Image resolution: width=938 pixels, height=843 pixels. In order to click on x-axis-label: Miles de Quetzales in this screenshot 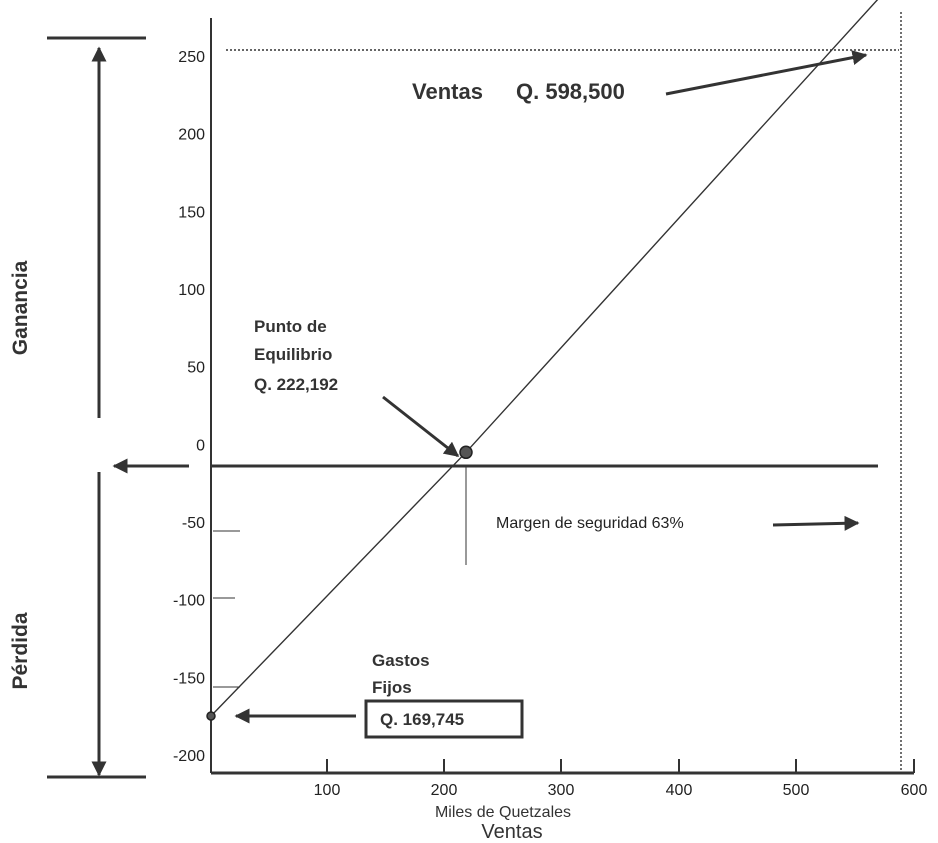, I will do `click(503, 812)`.